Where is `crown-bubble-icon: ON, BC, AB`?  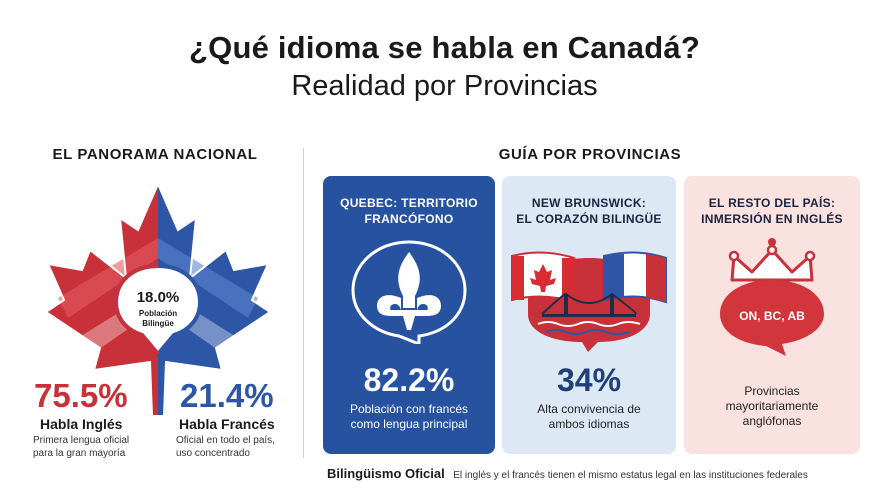 crown-bubble-icon: ON, BC, AB is located at coordinates (772, 297).